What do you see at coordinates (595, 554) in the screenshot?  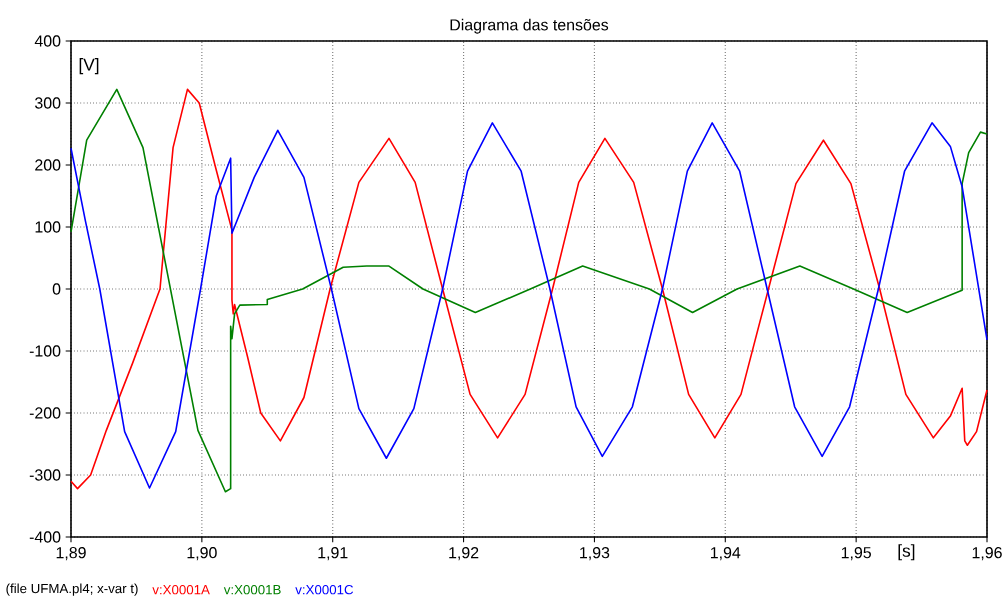 I see `x-tick-label: 1,93` at bounding box center [595, 554].